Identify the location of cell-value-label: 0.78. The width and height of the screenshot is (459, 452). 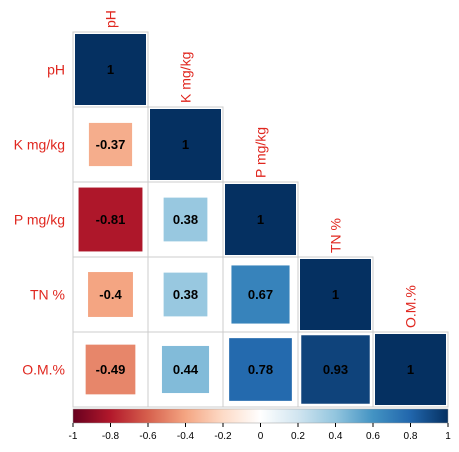
(260, 369).